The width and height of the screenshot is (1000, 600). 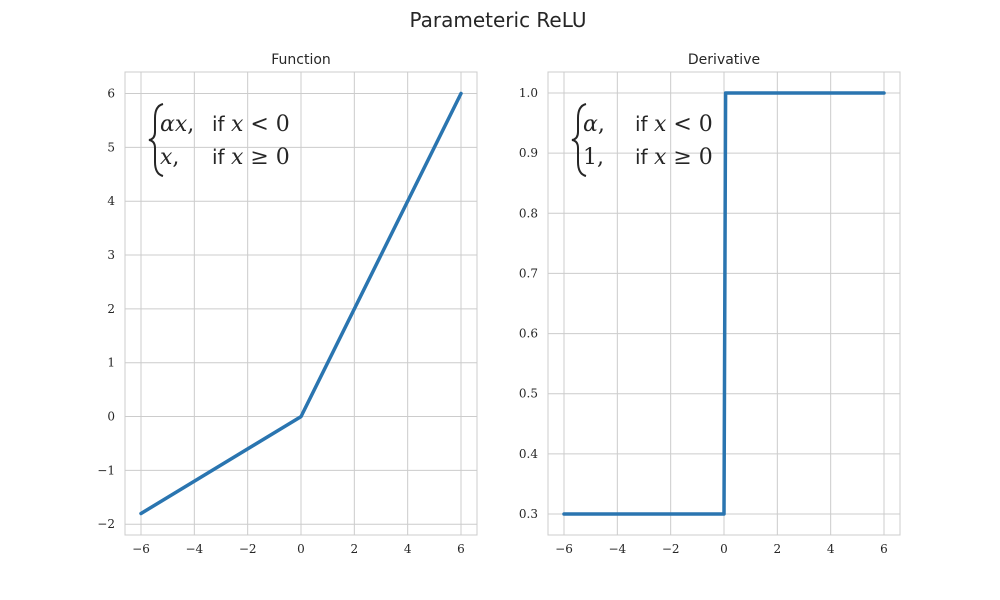 I want to click on y-tick-label: −2, so click(x=106, y=524).